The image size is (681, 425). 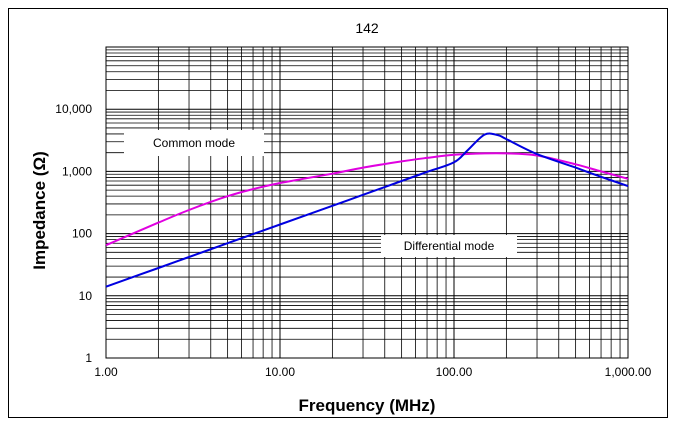 What do you see at coordinates (106, 372) in the screenshot?
I see `x-tick-label: 1.00` at bounding box center [106, 372].